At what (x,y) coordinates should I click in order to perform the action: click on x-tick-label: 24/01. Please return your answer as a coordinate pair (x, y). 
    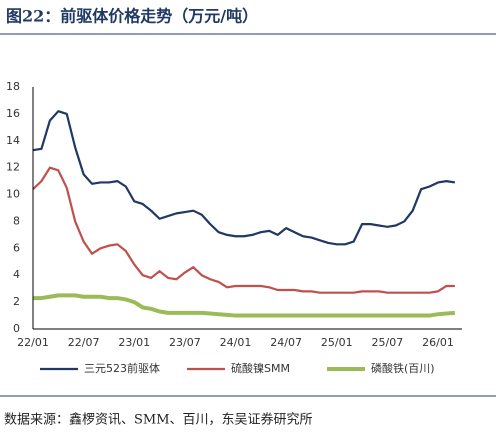
    Looking at the image, I should click on (236, 342).